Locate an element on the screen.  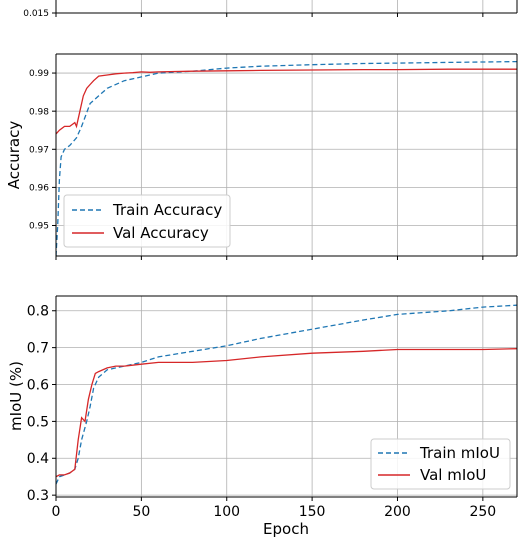
top-partial-panel: 0.015 is located at coordinates (270, 9).